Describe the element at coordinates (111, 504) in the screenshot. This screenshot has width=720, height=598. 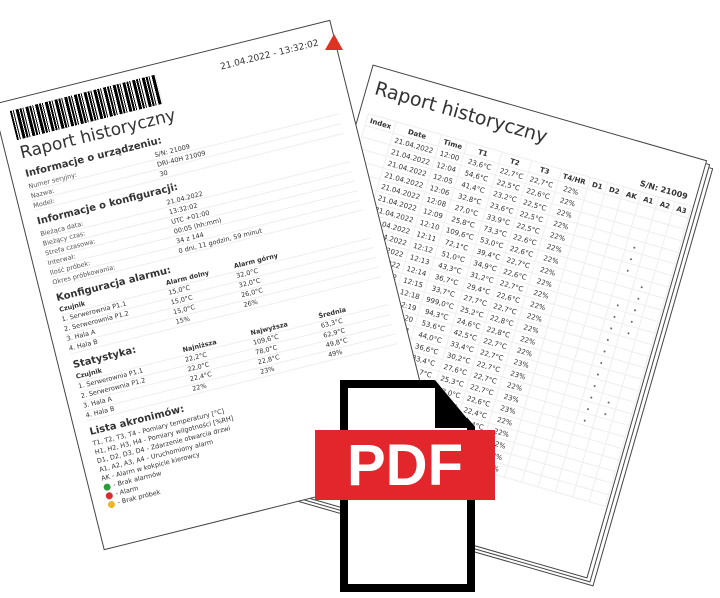
I see `clock-icon` at that location.